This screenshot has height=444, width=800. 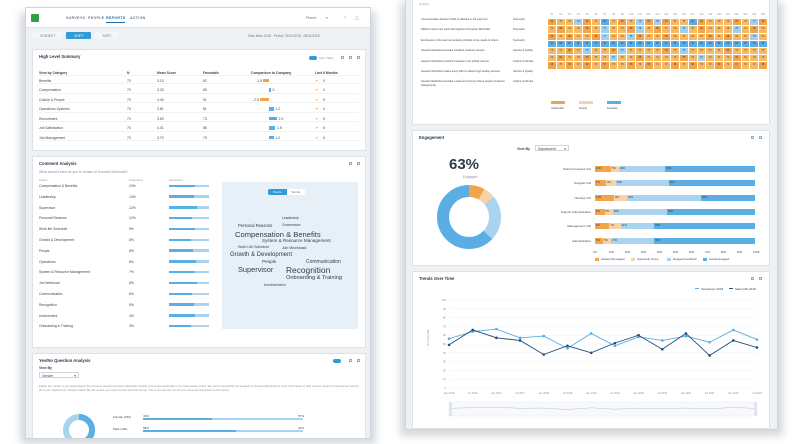 I want to click on col-comparison: Comparison to Company, so click(x=271, y=72).